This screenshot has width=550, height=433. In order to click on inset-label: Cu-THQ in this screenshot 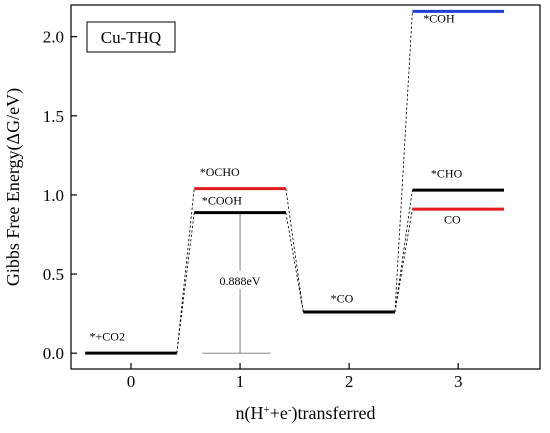, I will do `click(131, 37)`.